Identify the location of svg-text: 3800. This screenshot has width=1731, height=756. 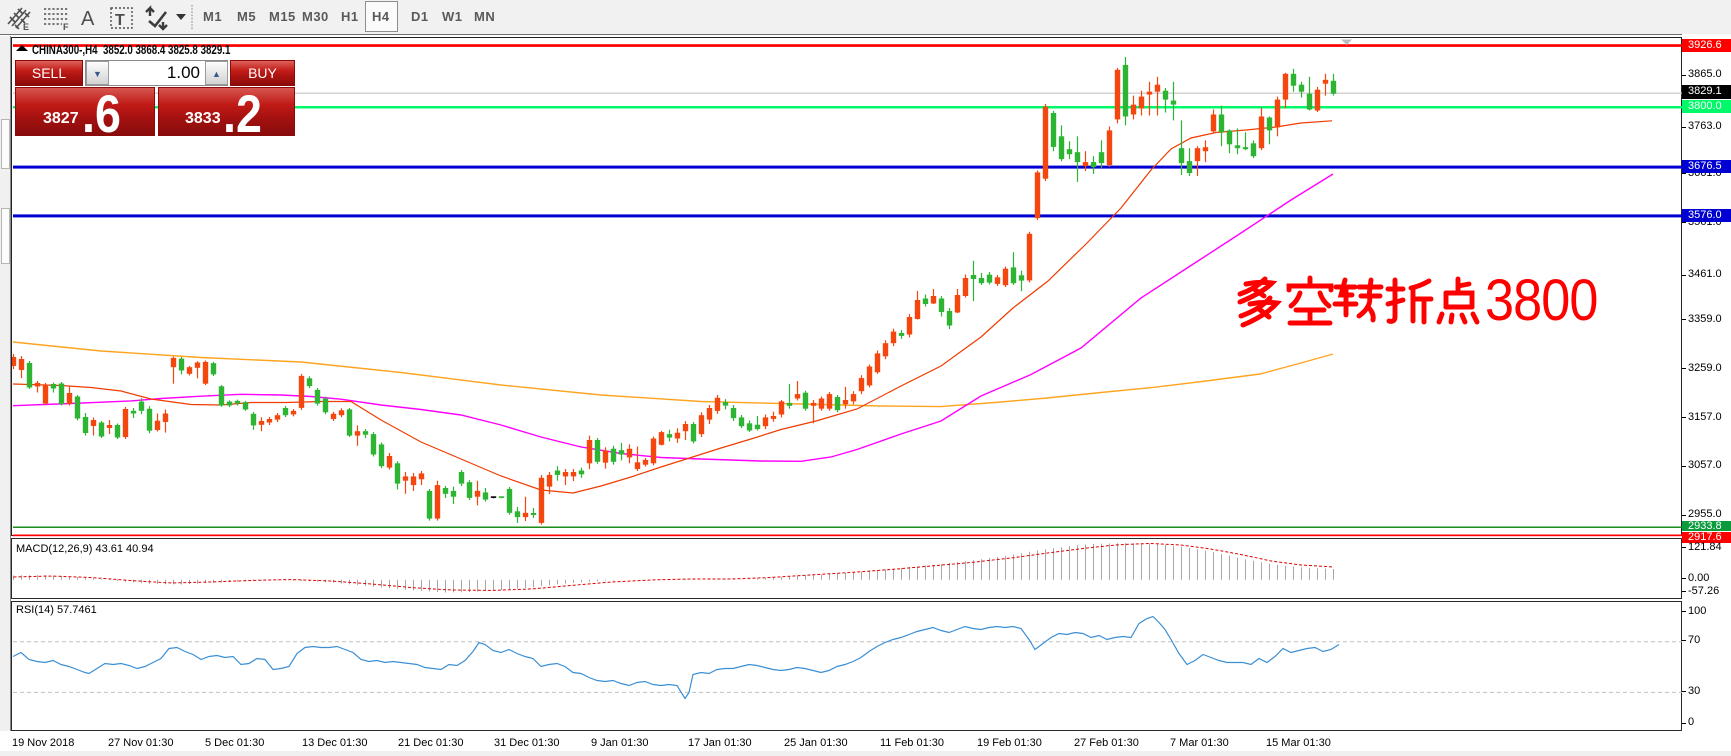
(1541, 299).